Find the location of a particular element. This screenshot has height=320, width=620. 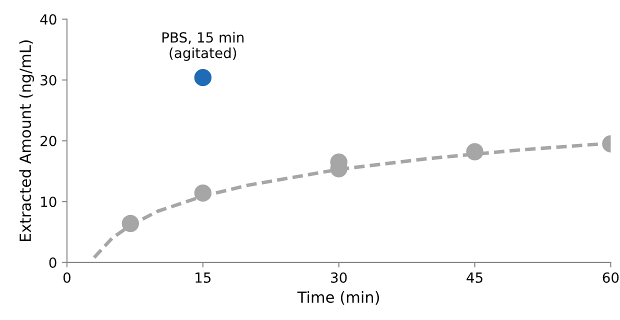

y-axis-title: Extracted Amount (ng/mL) is located at coordinates (26, 141).